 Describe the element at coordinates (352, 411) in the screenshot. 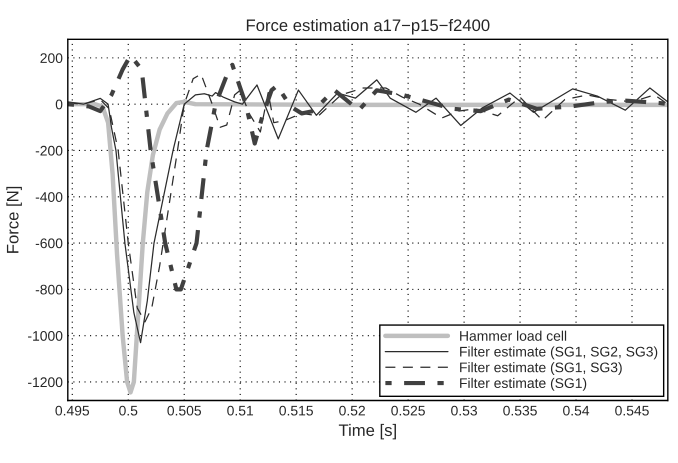

I see `x-tick-label: 0.52` at that location.